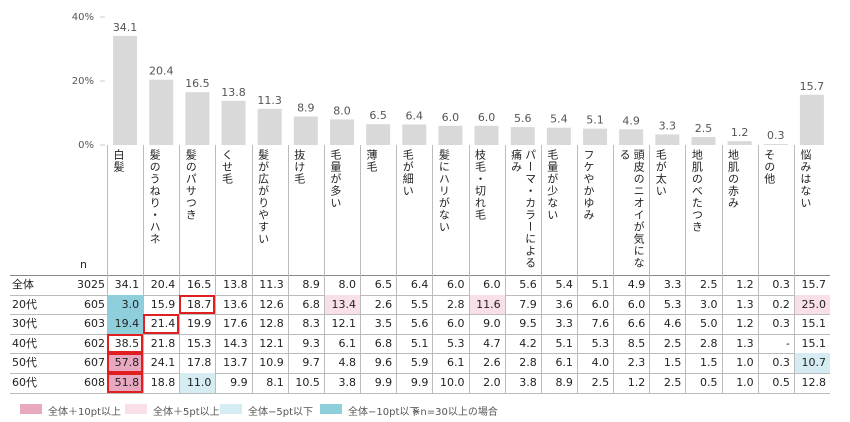  What do you see at coordinates (805, 179) in the screenshot?
I see `category-label: 悩みはない` at bounding box center [805, 179].